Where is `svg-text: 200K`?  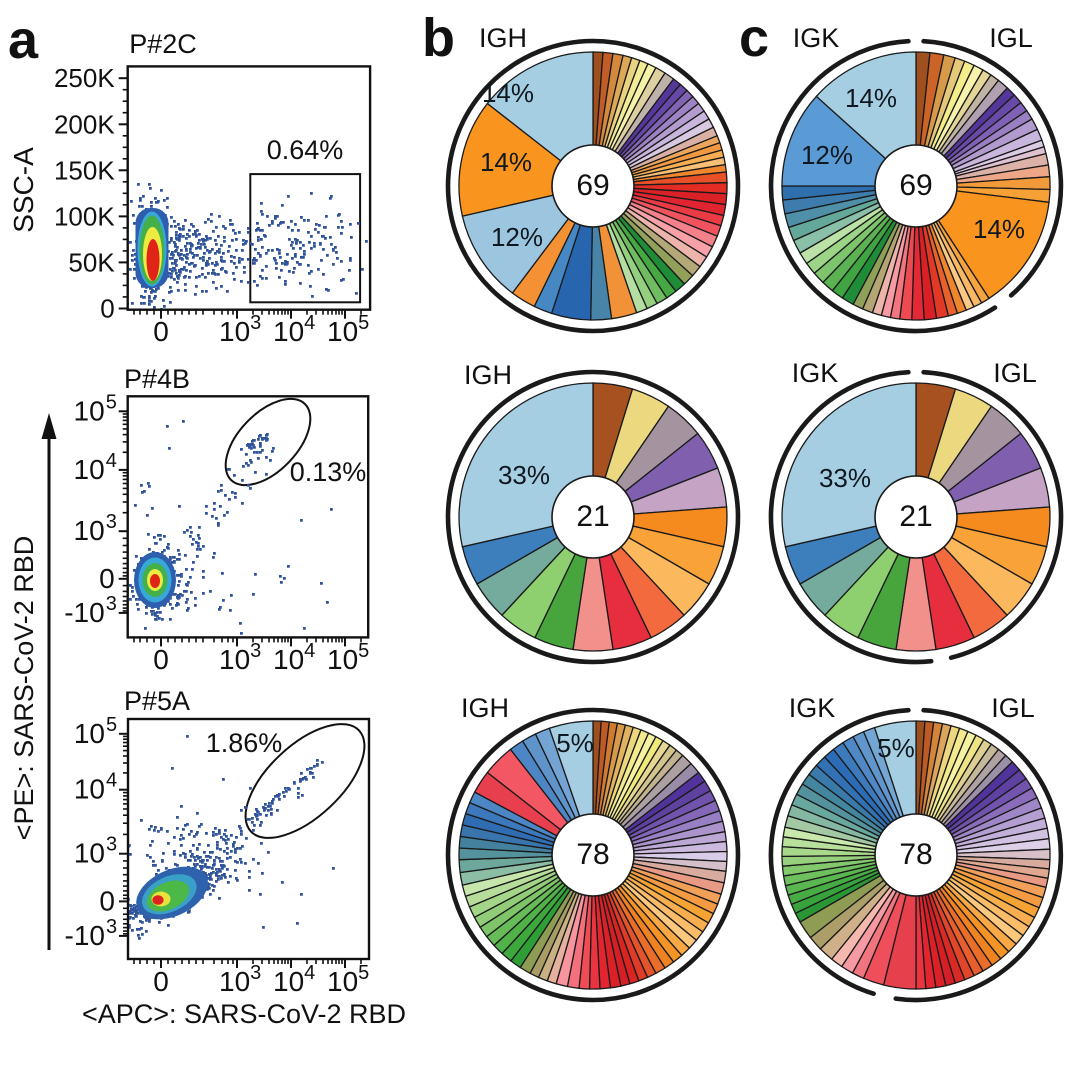
svg-text: 200K is located at coordinates (84, 124).